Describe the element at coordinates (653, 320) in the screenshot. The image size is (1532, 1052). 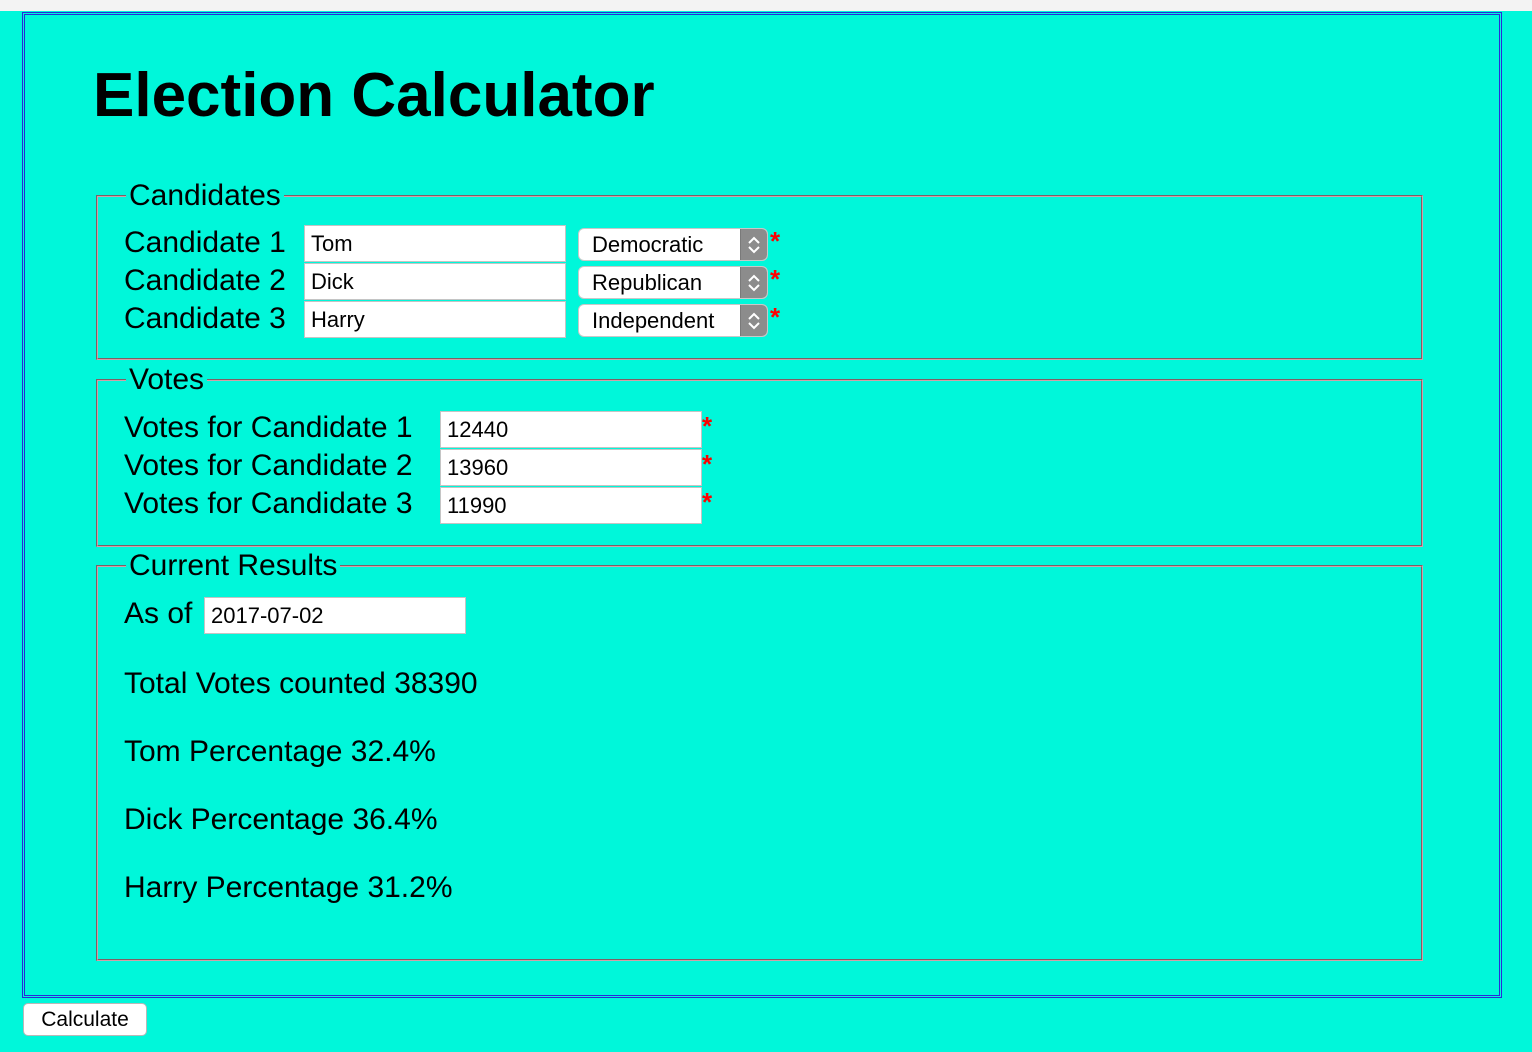
I see `candidate-3-party-value: Independent` at that location.